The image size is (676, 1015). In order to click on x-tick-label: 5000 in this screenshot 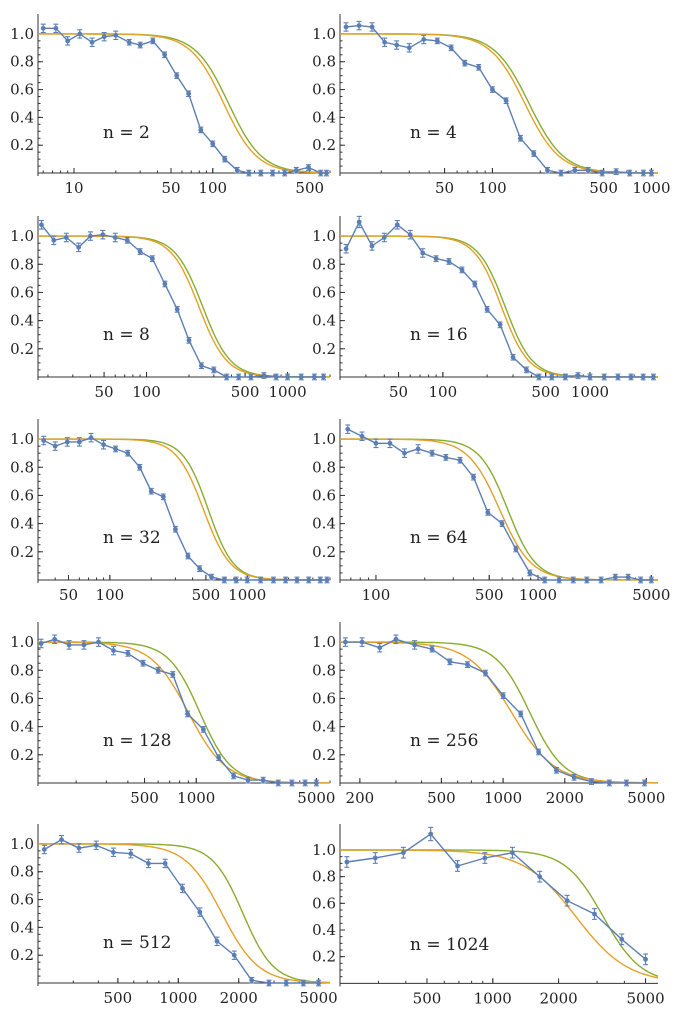, I will do `click(318, 998)`.